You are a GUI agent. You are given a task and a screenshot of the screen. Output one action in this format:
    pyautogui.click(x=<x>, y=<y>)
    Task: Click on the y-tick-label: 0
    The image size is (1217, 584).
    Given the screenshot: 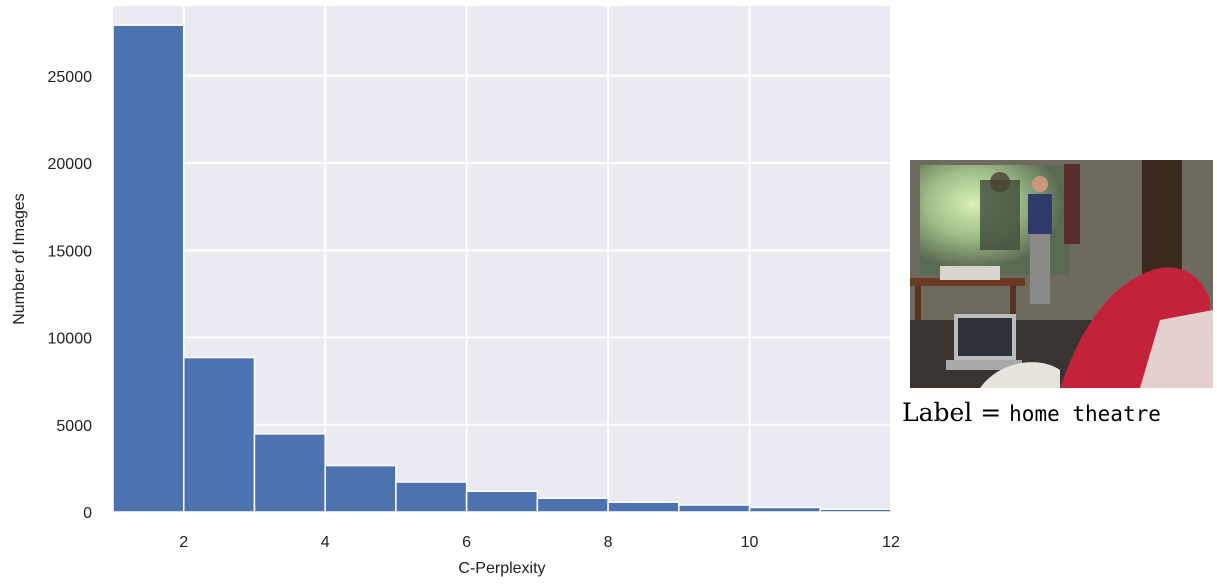 What is the action you would take?
    pyautogui.click(x=87, y=513)
    